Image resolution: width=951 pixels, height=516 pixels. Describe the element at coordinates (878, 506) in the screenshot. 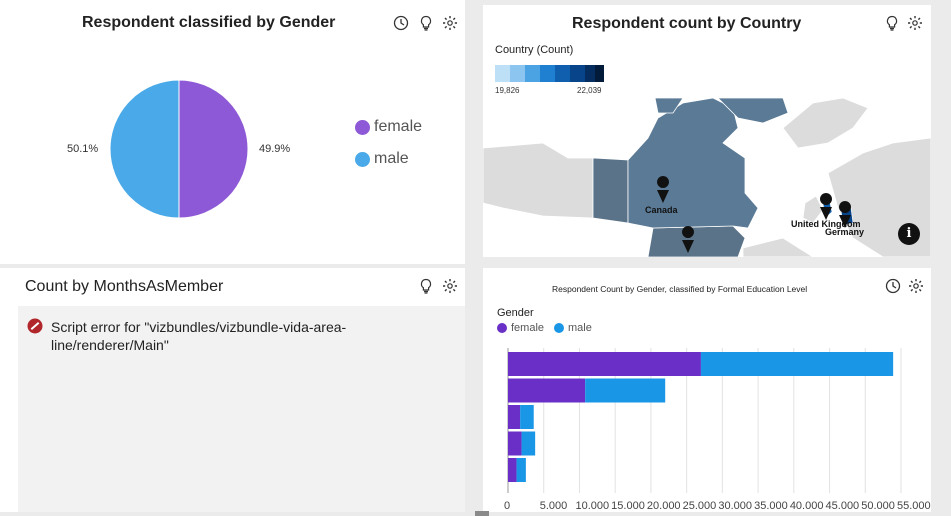

I see `x-tick-label: 50.000` at that location.